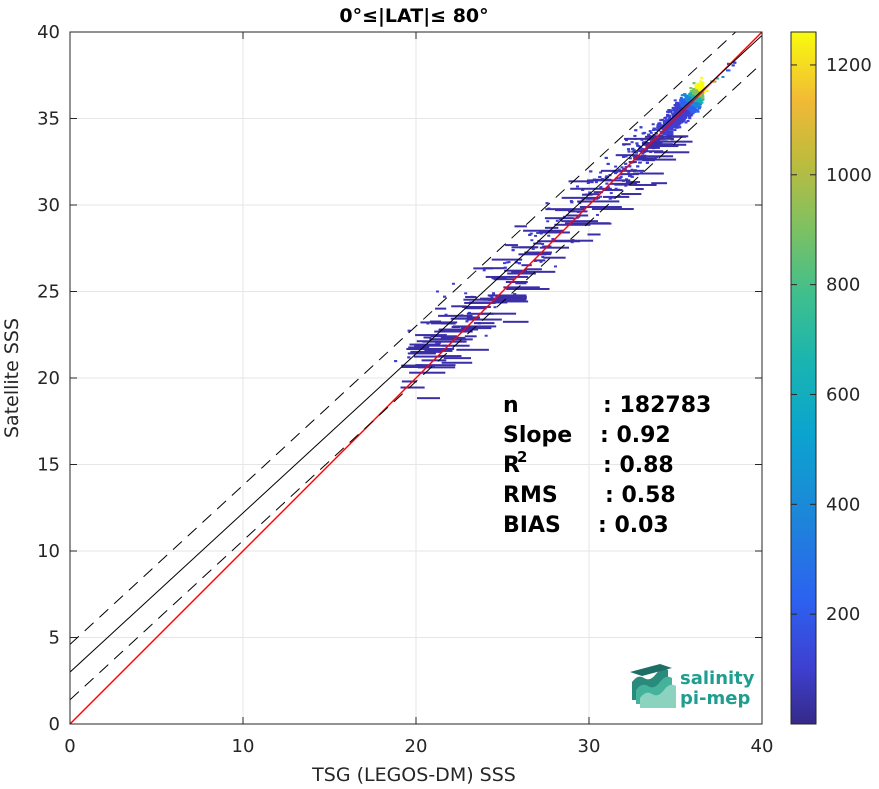 The image size is (879, 789). I want to click on stat-value: : 182783, so click(657, 405).